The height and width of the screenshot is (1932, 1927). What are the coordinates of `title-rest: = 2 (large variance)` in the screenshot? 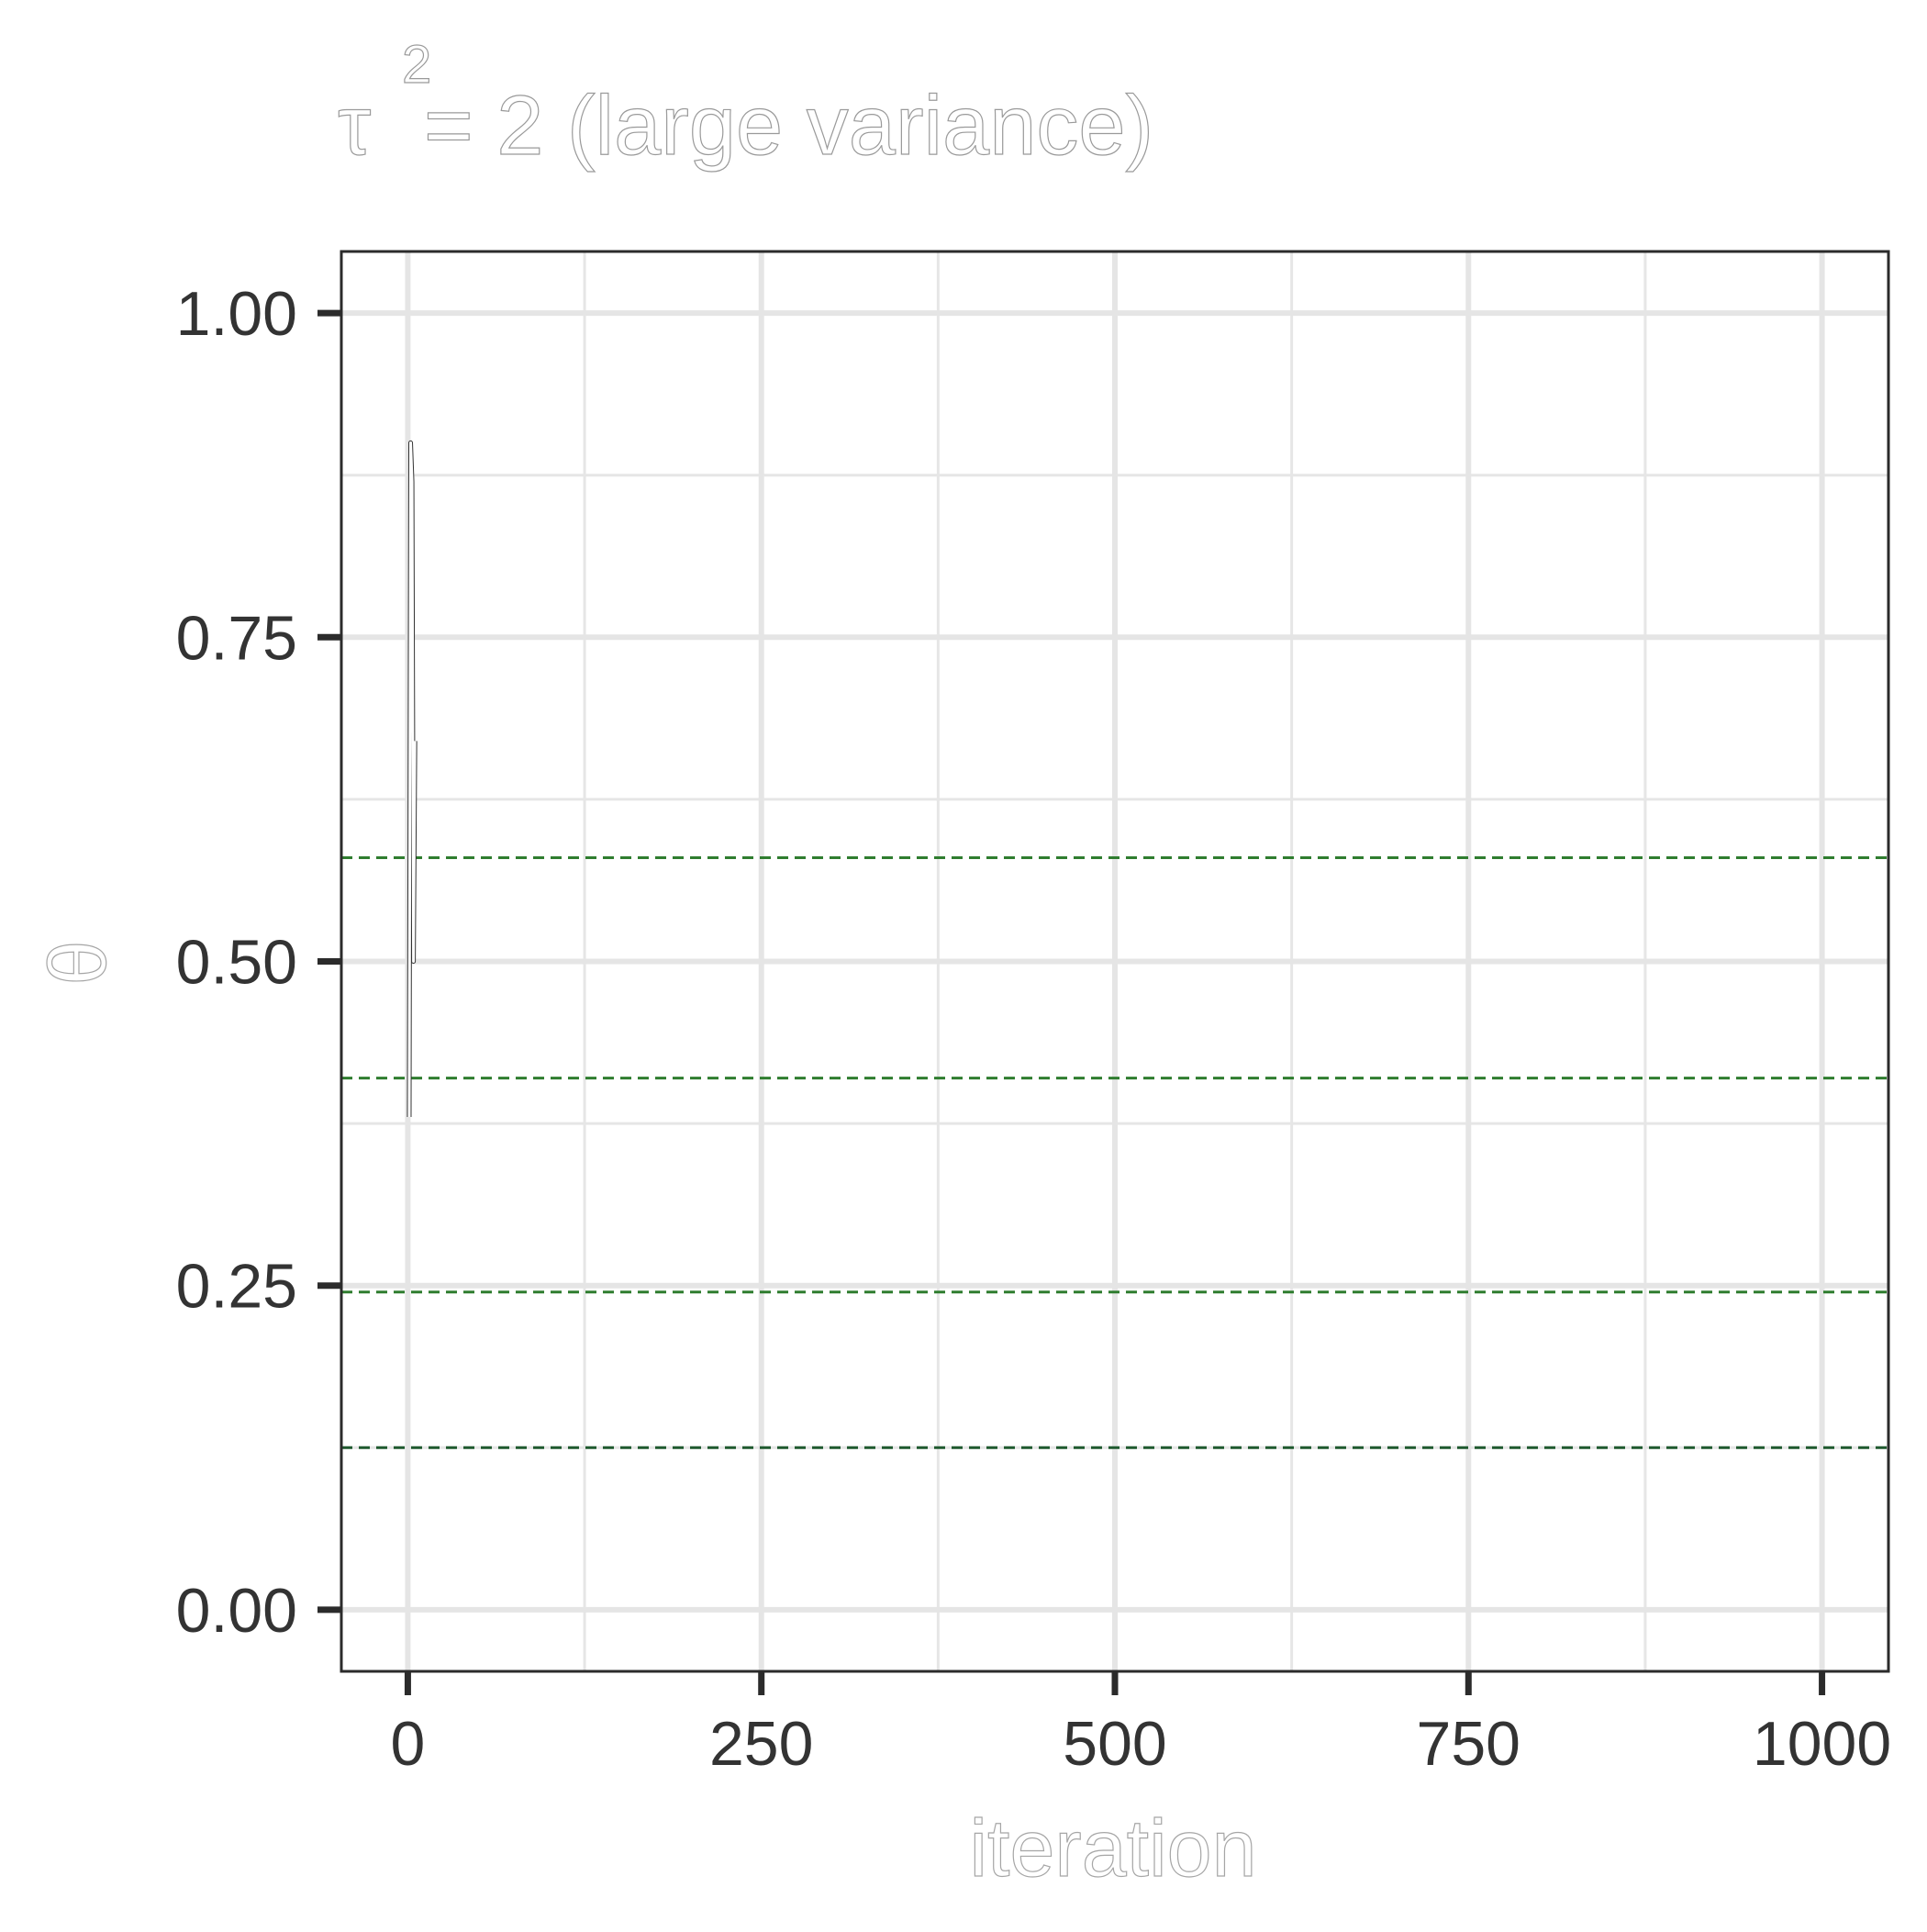 It's located at (788, 126).